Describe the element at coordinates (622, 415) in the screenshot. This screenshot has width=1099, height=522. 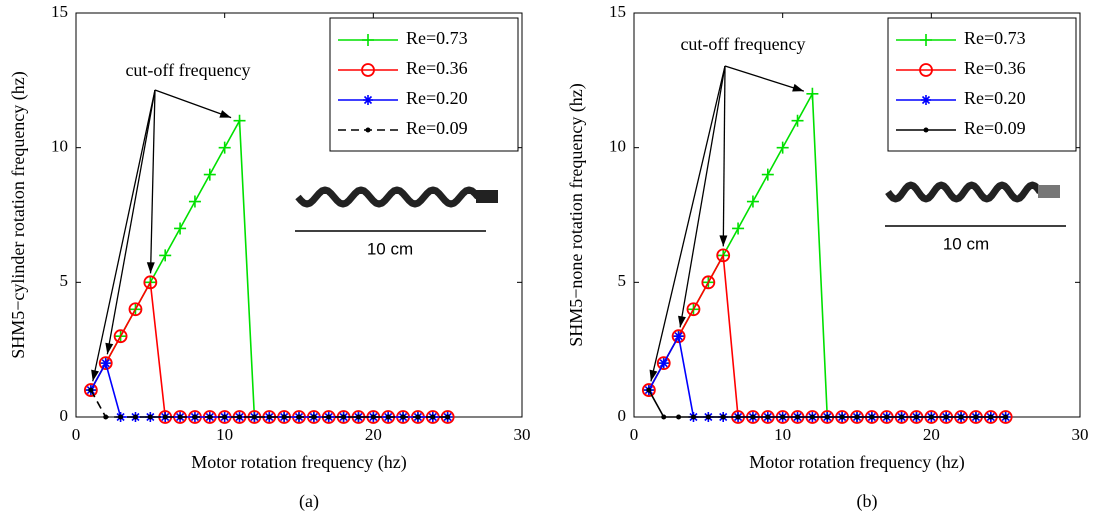
I see `y-tick-label: 0` at that location.